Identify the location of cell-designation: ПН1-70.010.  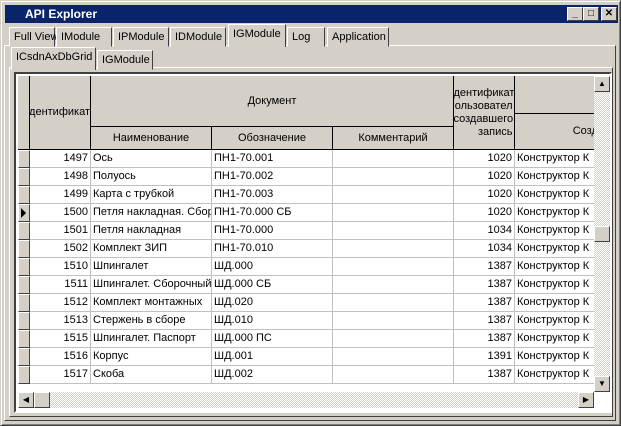
(272, 249).